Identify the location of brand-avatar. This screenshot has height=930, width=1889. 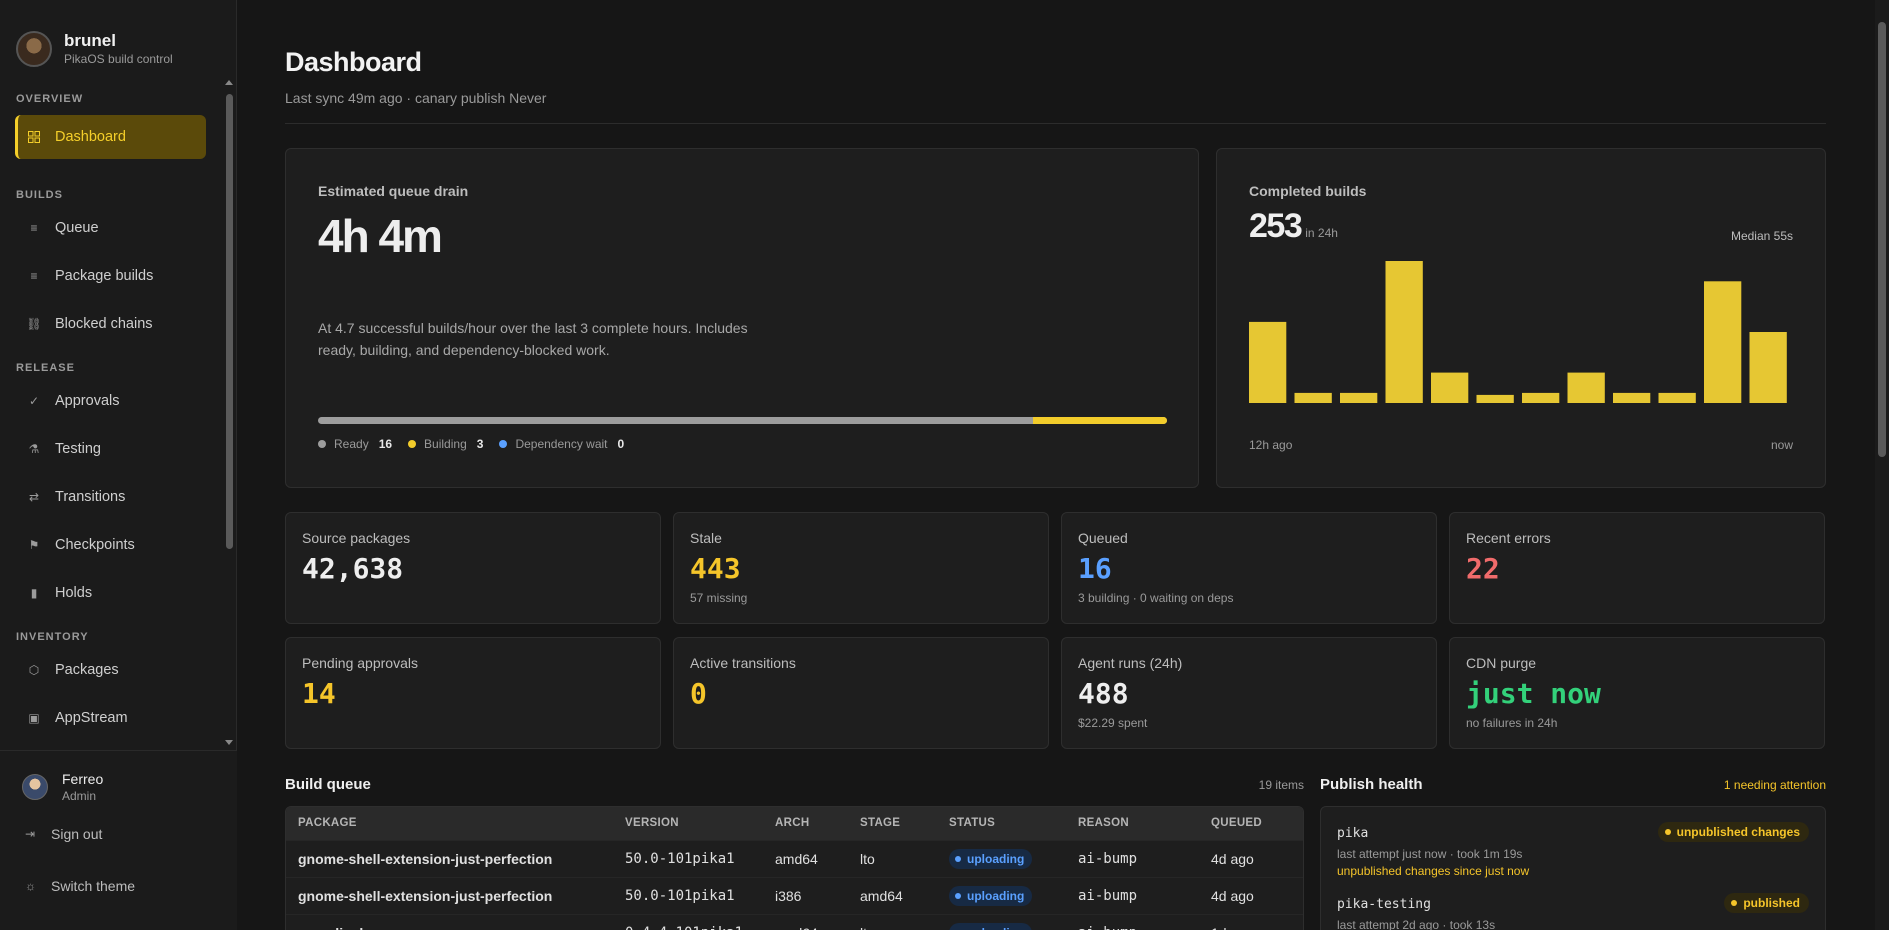
(34, 48).